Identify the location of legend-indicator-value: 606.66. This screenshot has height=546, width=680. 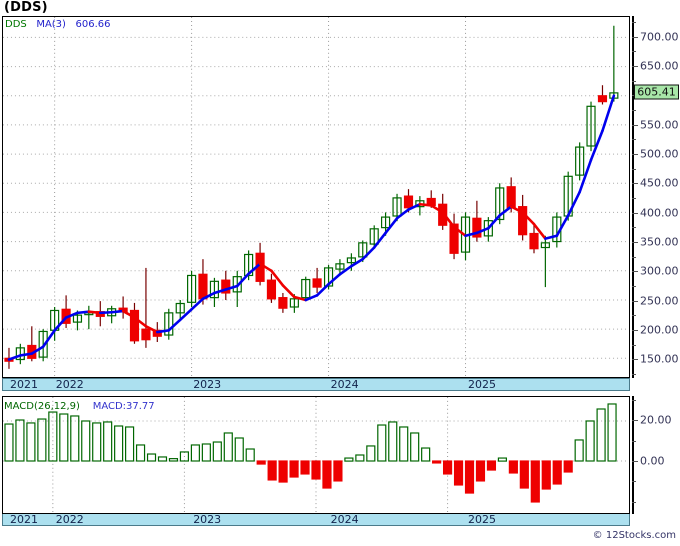
(93, 24).